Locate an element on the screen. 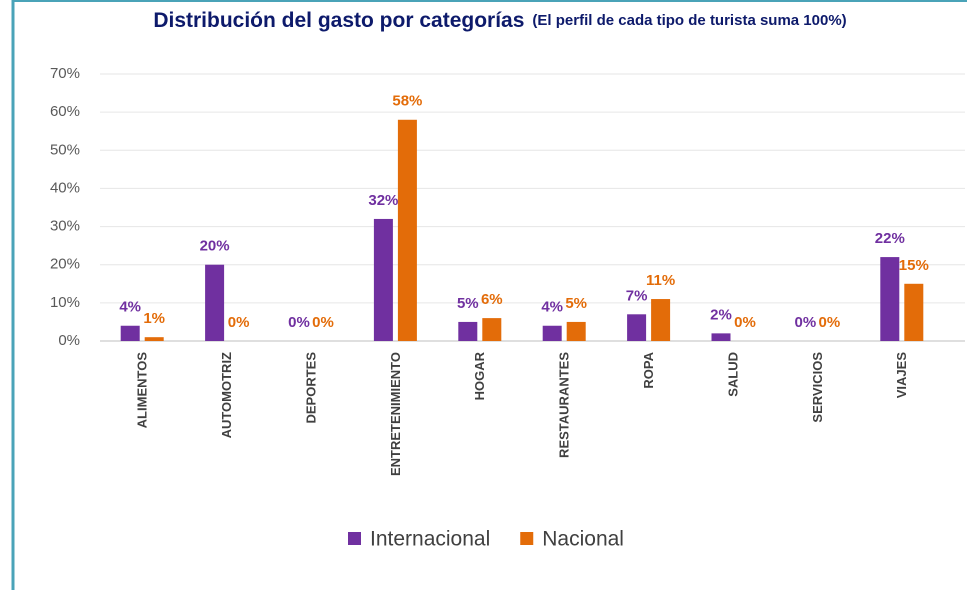 The height and width of the screenshot is (590, 967). x-tick-label: ROPA is located at coordinates (648, 369).